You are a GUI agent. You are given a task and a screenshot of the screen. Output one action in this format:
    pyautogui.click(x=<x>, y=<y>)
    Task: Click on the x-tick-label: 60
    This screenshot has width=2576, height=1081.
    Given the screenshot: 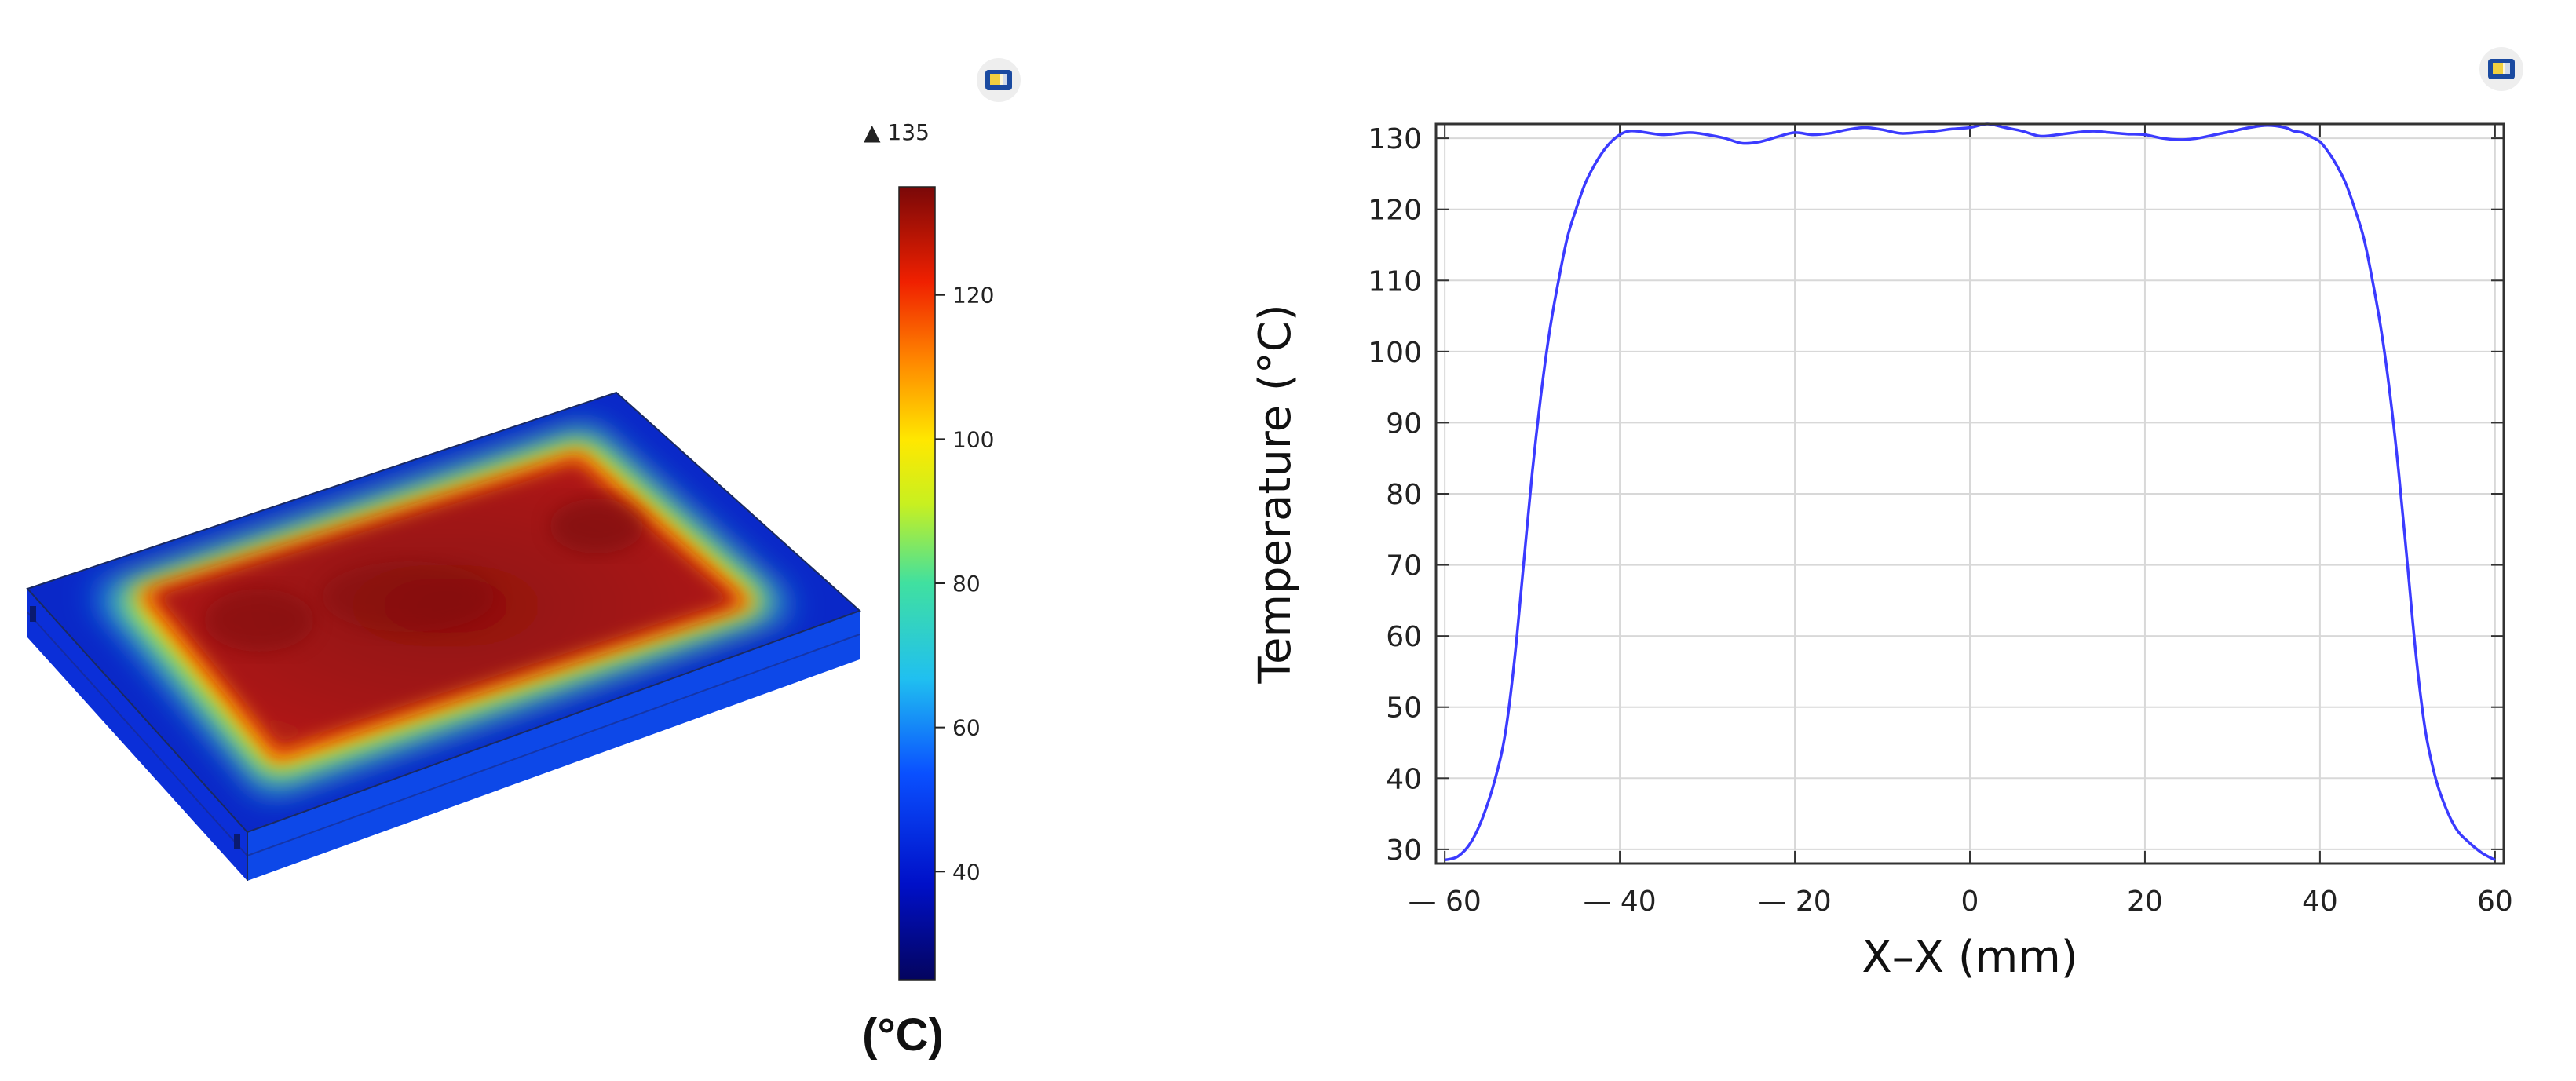 What is the action you would take?
    pyautogui.click(x=2495, y=902)
    